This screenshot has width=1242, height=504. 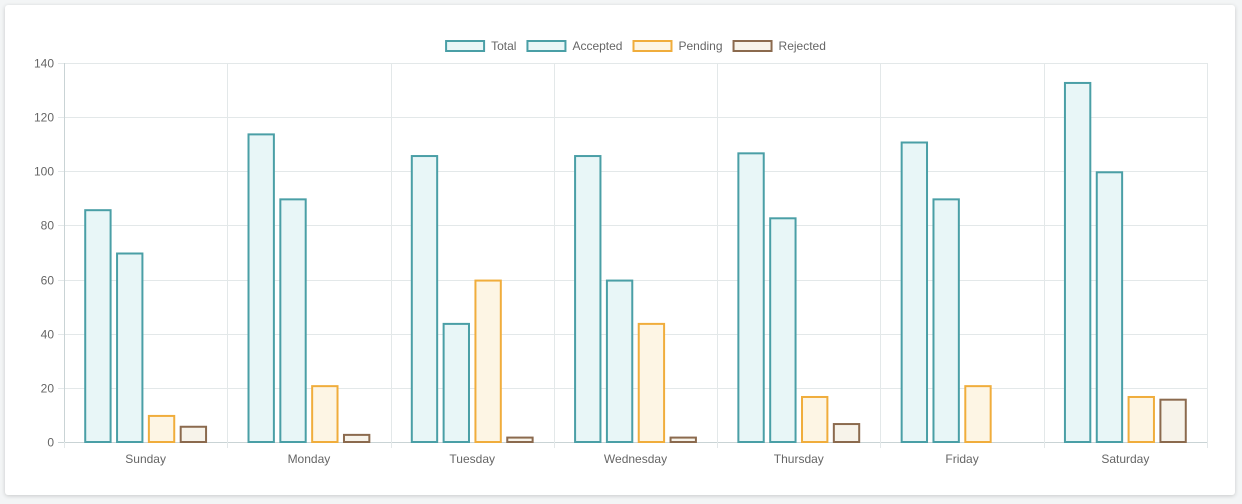 I want to click on bar-pending-friday, so click(x=978, y=414).